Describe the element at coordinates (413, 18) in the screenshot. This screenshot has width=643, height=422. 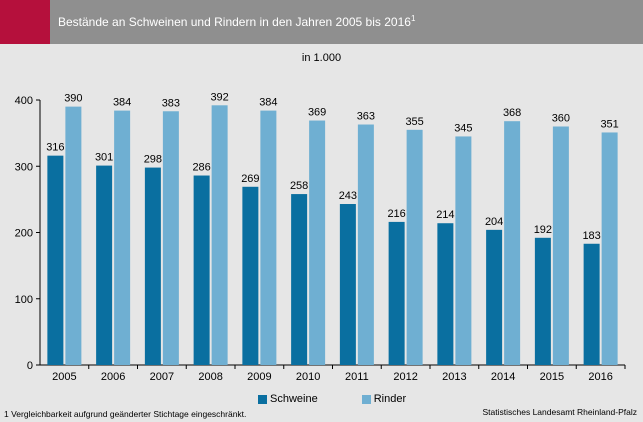
I see `title-footnote-mark: 1` at that location.